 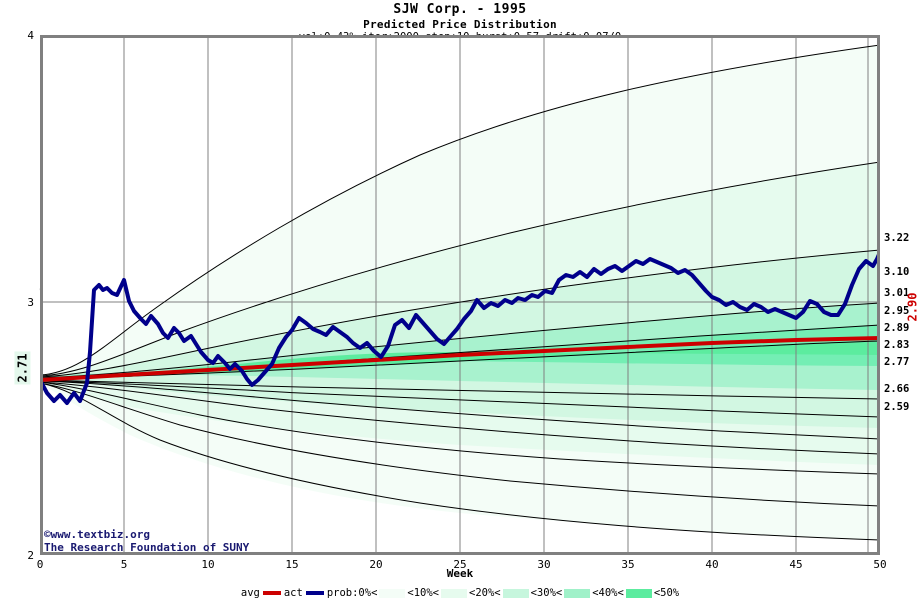 What do you see at coordinates (638, 593) in the screenshot?
I see `legend-swatch-band5` at bounding box center [638, 593].